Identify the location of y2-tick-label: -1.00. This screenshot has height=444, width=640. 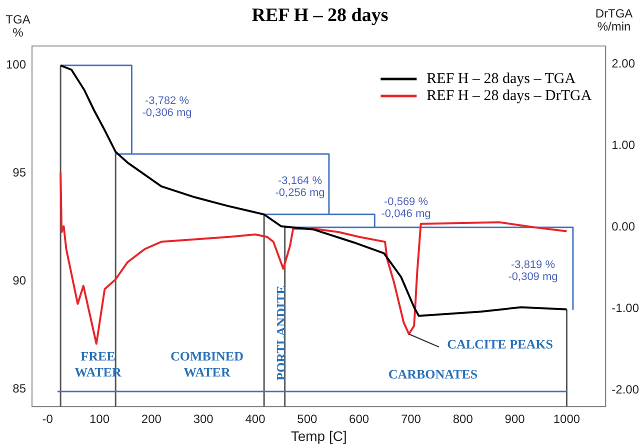
(626, 308).